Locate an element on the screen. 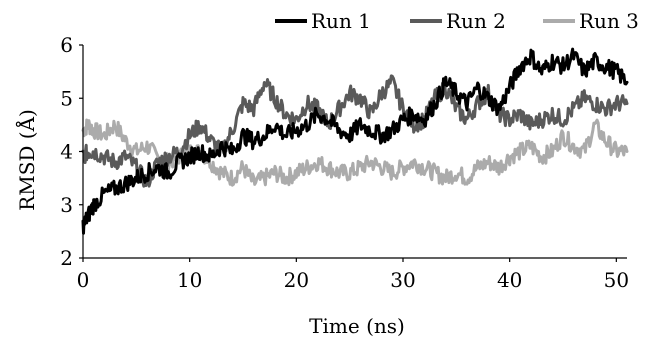 This screenshot has width=653, height=341. x-tick-label: 30 is located at coordinates (402, 280).